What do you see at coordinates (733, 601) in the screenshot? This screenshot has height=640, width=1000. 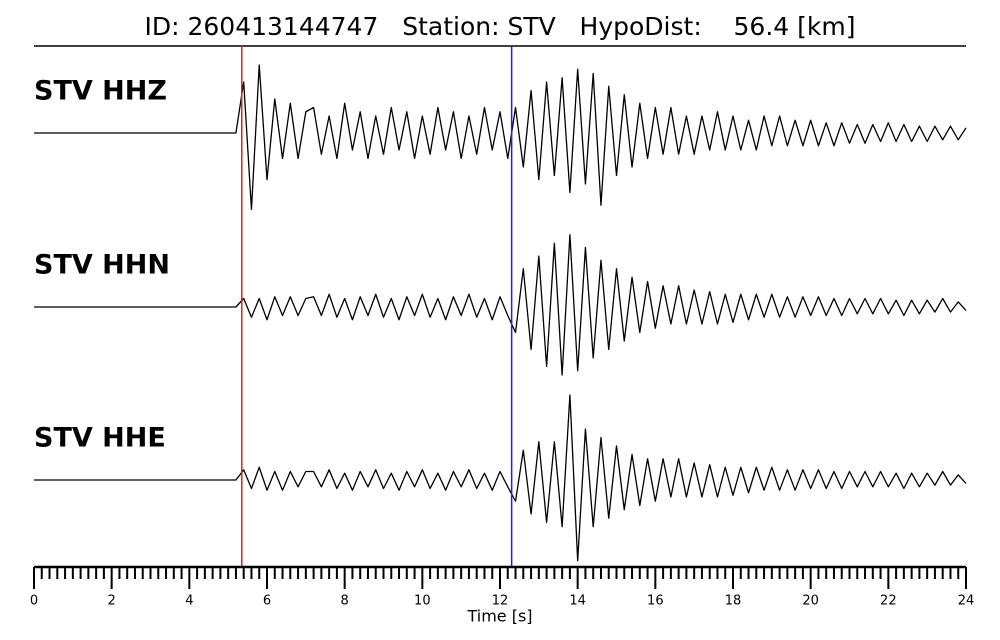 I see `x-tick-label: 18` at bounding box center [733, 601].